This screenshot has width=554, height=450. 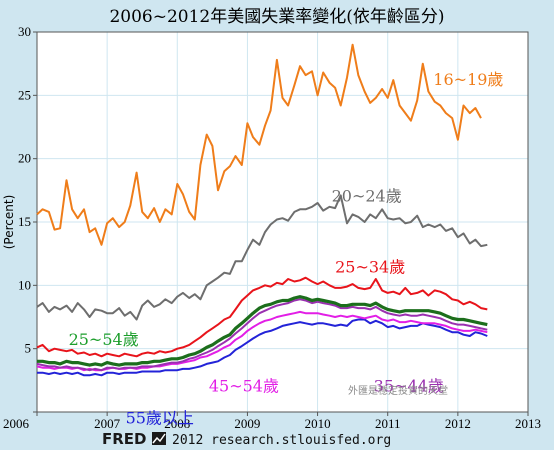 What do you see at coordinates (388, 423) in the screenshot?
I see `x-tick-label: 2011` at bounding box center [388, 423].